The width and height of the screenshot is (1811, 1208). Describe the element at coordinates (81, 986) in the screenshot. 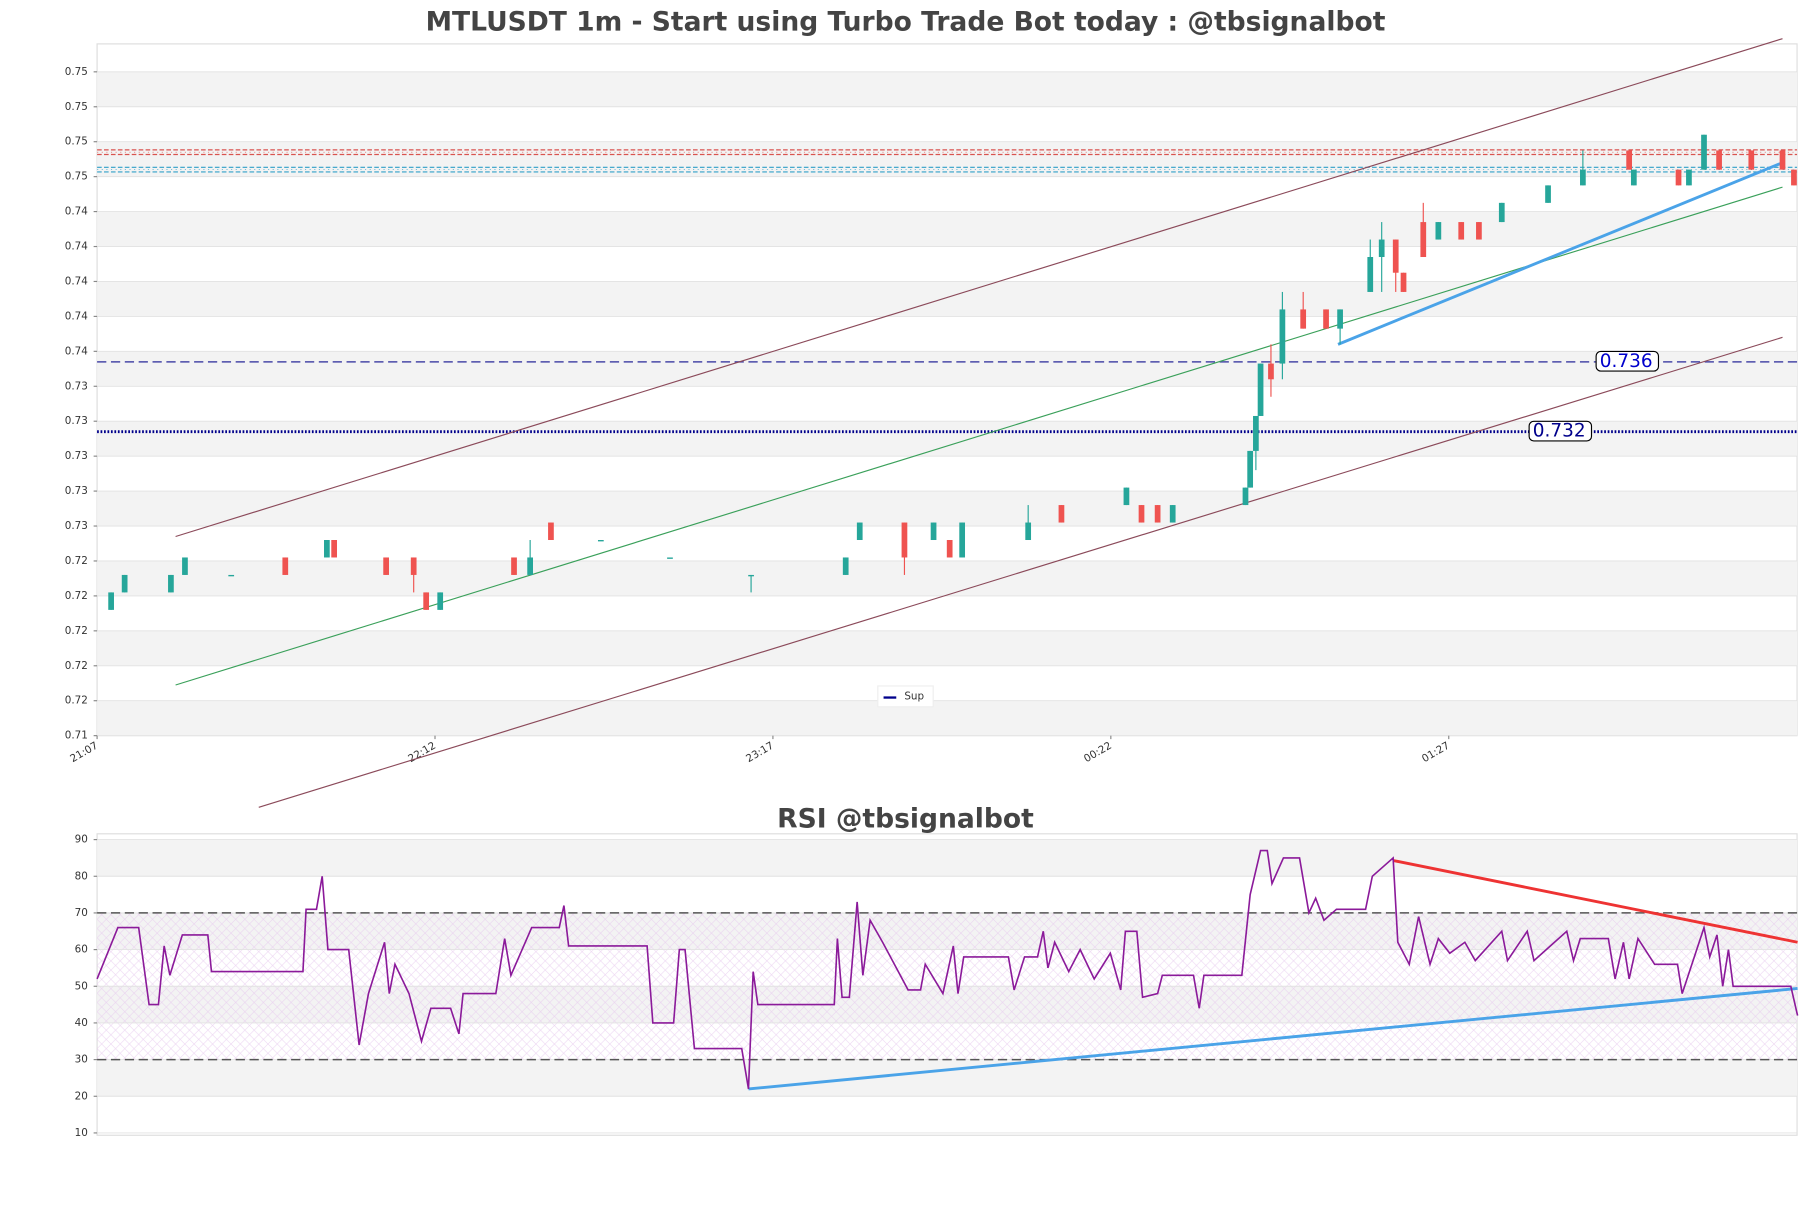

I see `y-tick-label: 50` at that location.